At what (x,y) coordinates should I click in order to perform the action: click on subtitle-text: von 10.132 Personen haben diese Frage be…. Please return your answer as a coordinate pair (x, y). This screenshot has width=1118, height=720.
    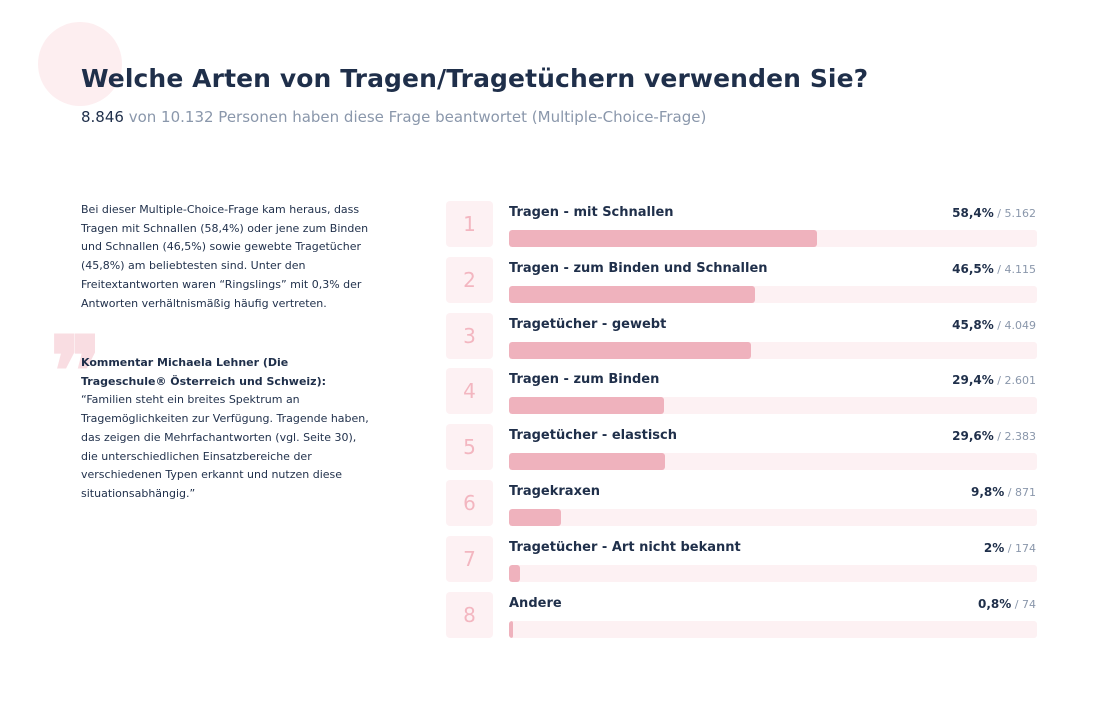
    Looking at the image, I should click on (415, 117).